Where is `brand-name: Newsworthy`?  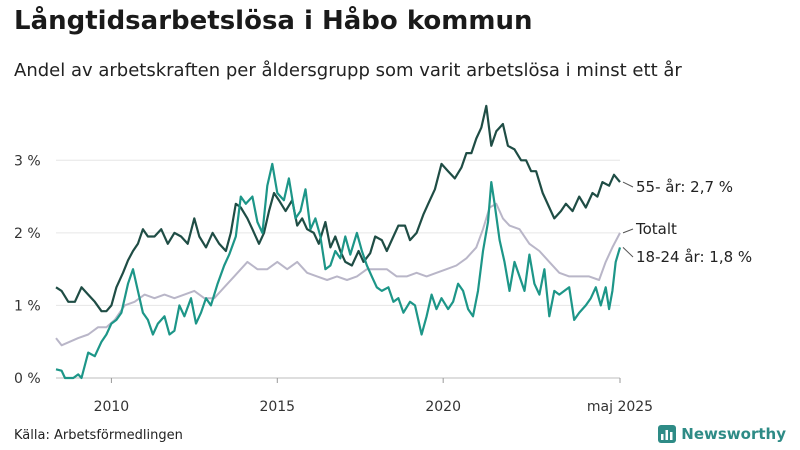 brand-name: Newsworthy is located at coordinates (733, 434).